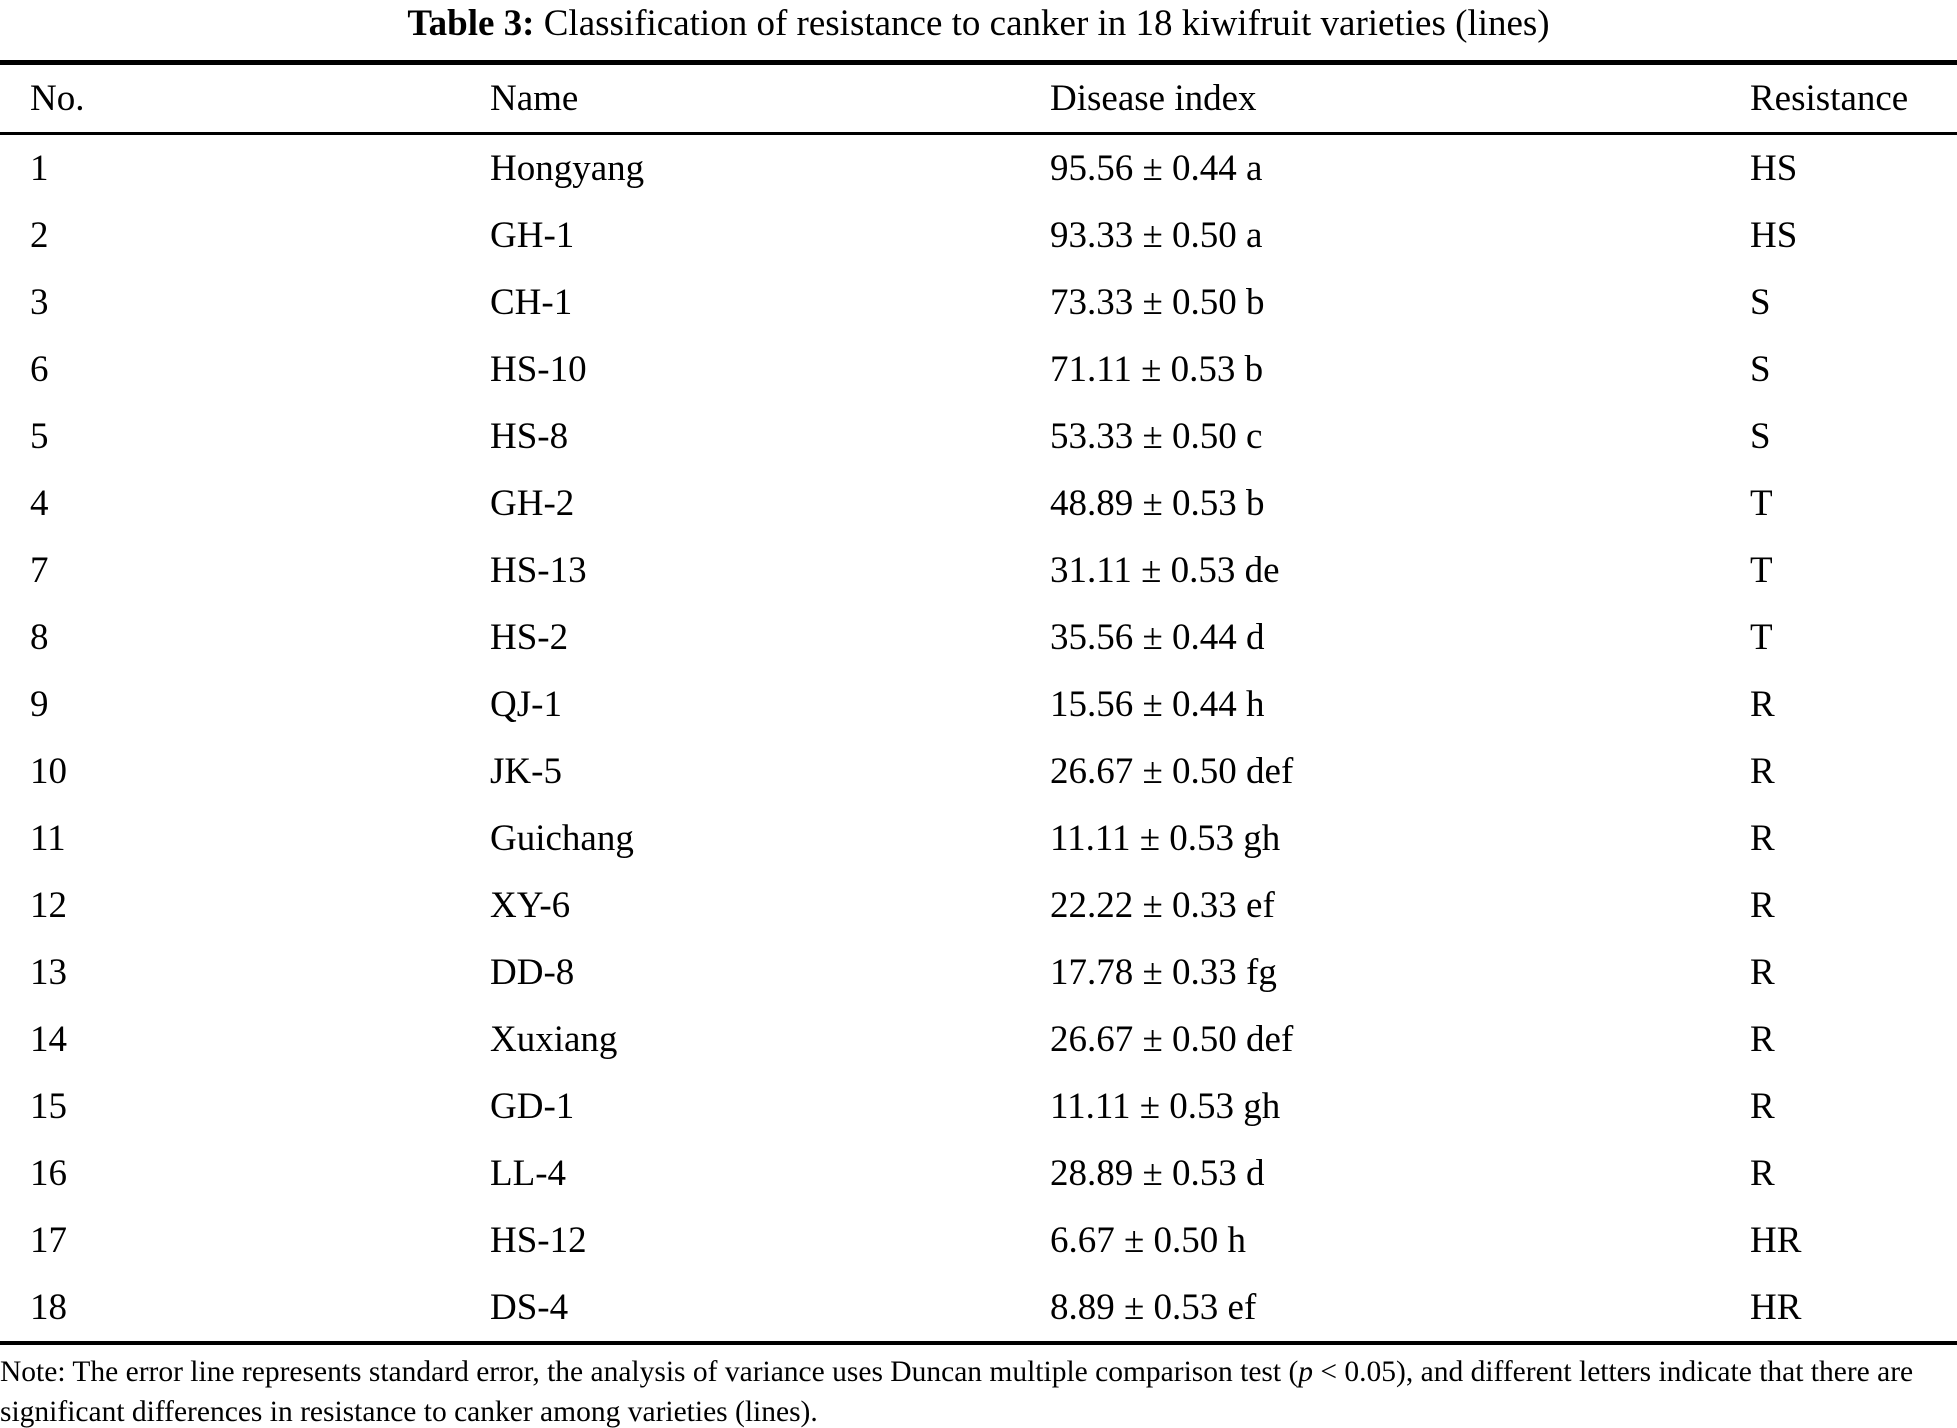 Image resolution: width=1957 pixels, height=1428 pixels. I want to click on cell-disease-index: 48.89 ± 0.53 b, so click(1157, 503).